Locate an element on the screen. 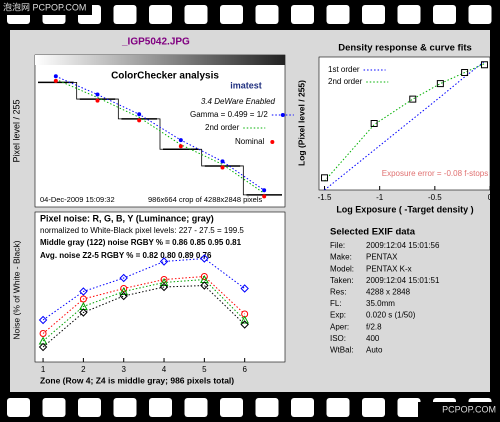  x-tick-label: 0 is located at coordinates (490, 197).